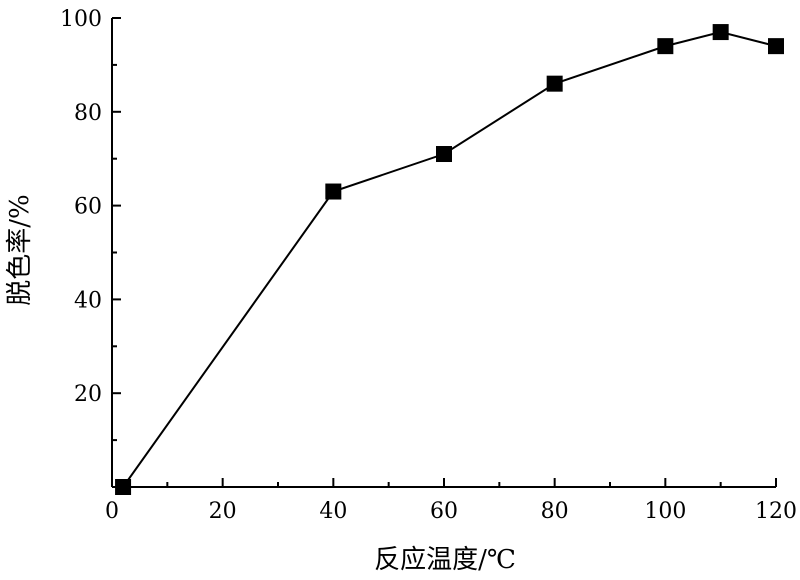  Describe the element at coordinates (20, 249) in the screenshot. I see `y-axis-label: 脱色率/%` at that location.